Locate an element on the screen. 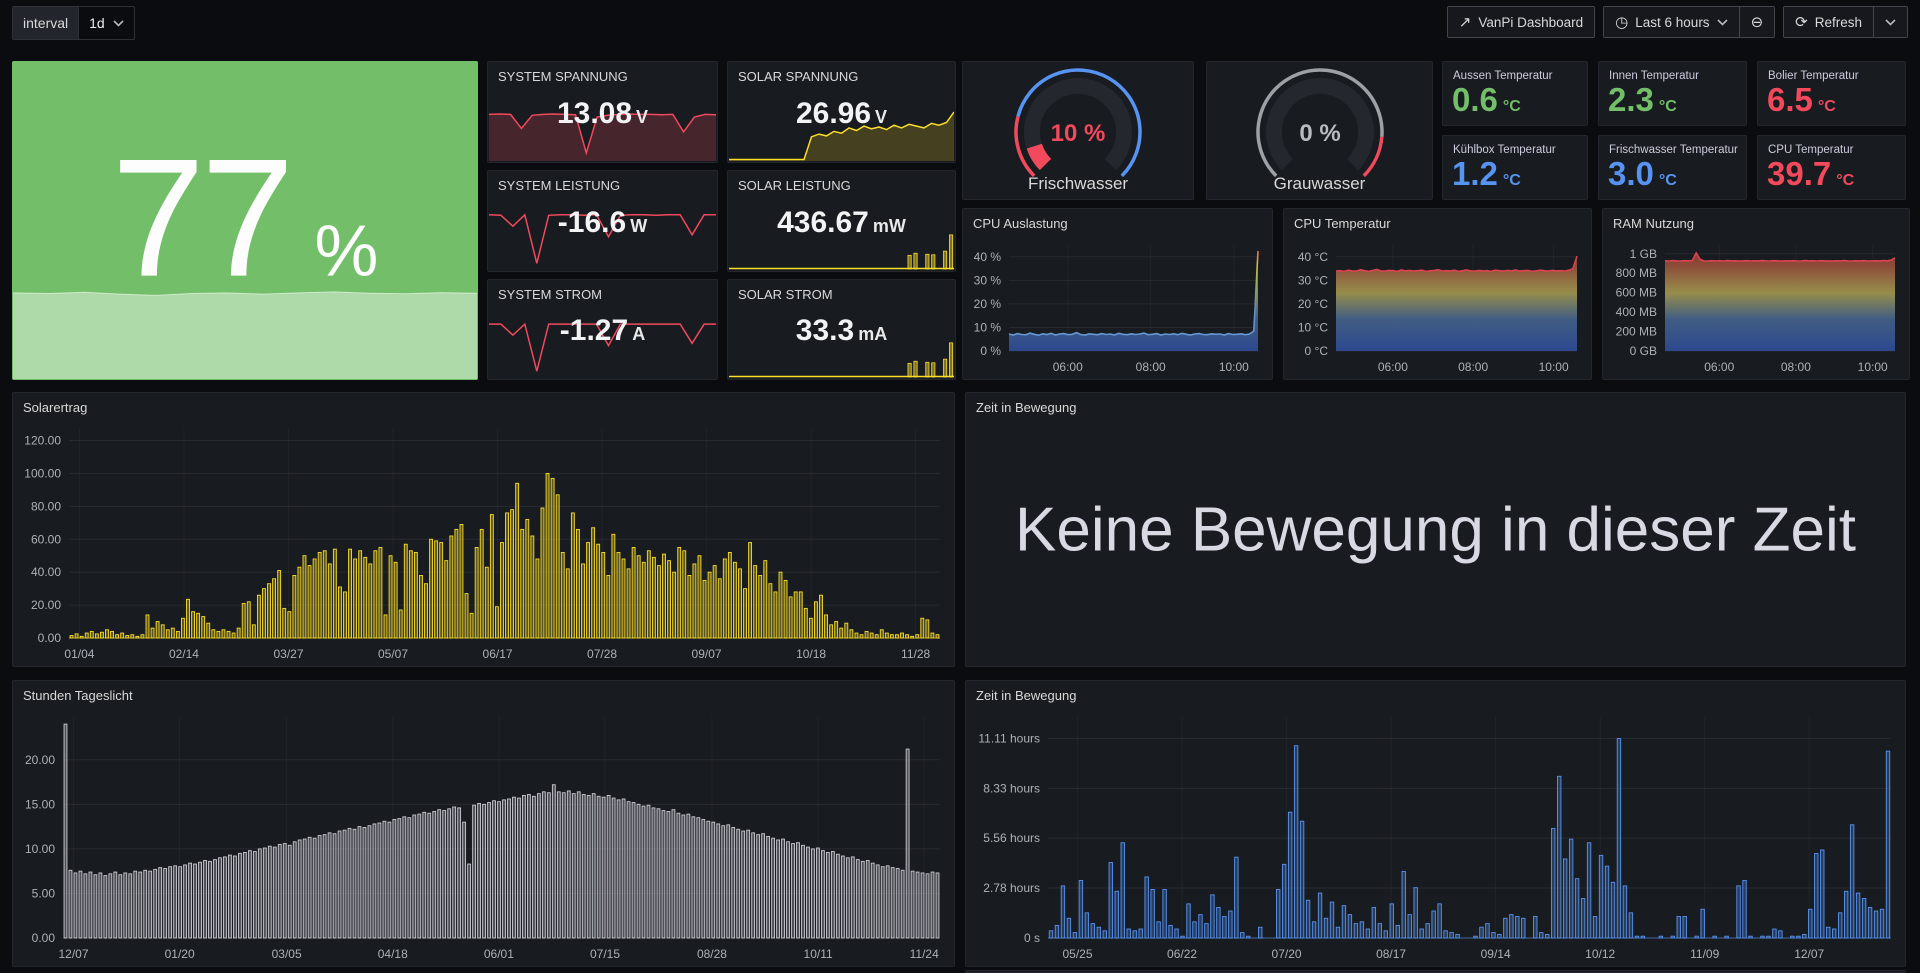 The height and width of the screenshot is (973, 1920). panel-boiler-temperatur: Bolier Temperatur 6.5 °C is located at coordinates (1831, 93).